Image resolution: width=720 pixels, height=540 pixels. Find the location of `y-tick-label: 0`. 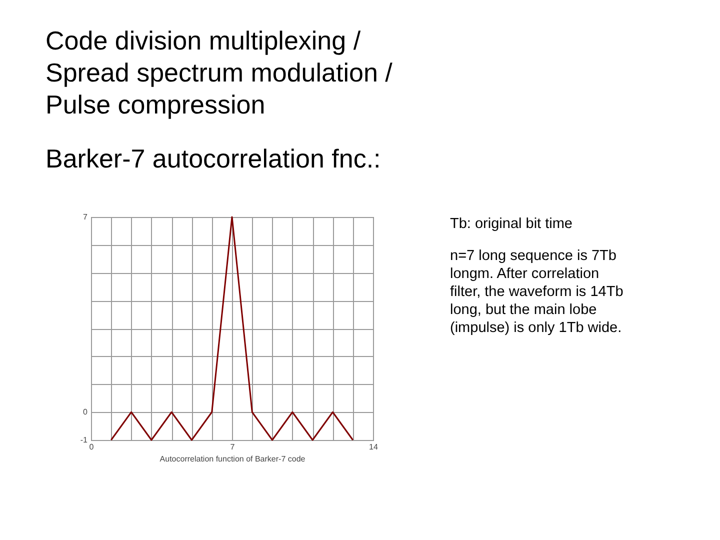

y-tick-label: 0 is located at coordinates (85, 412).